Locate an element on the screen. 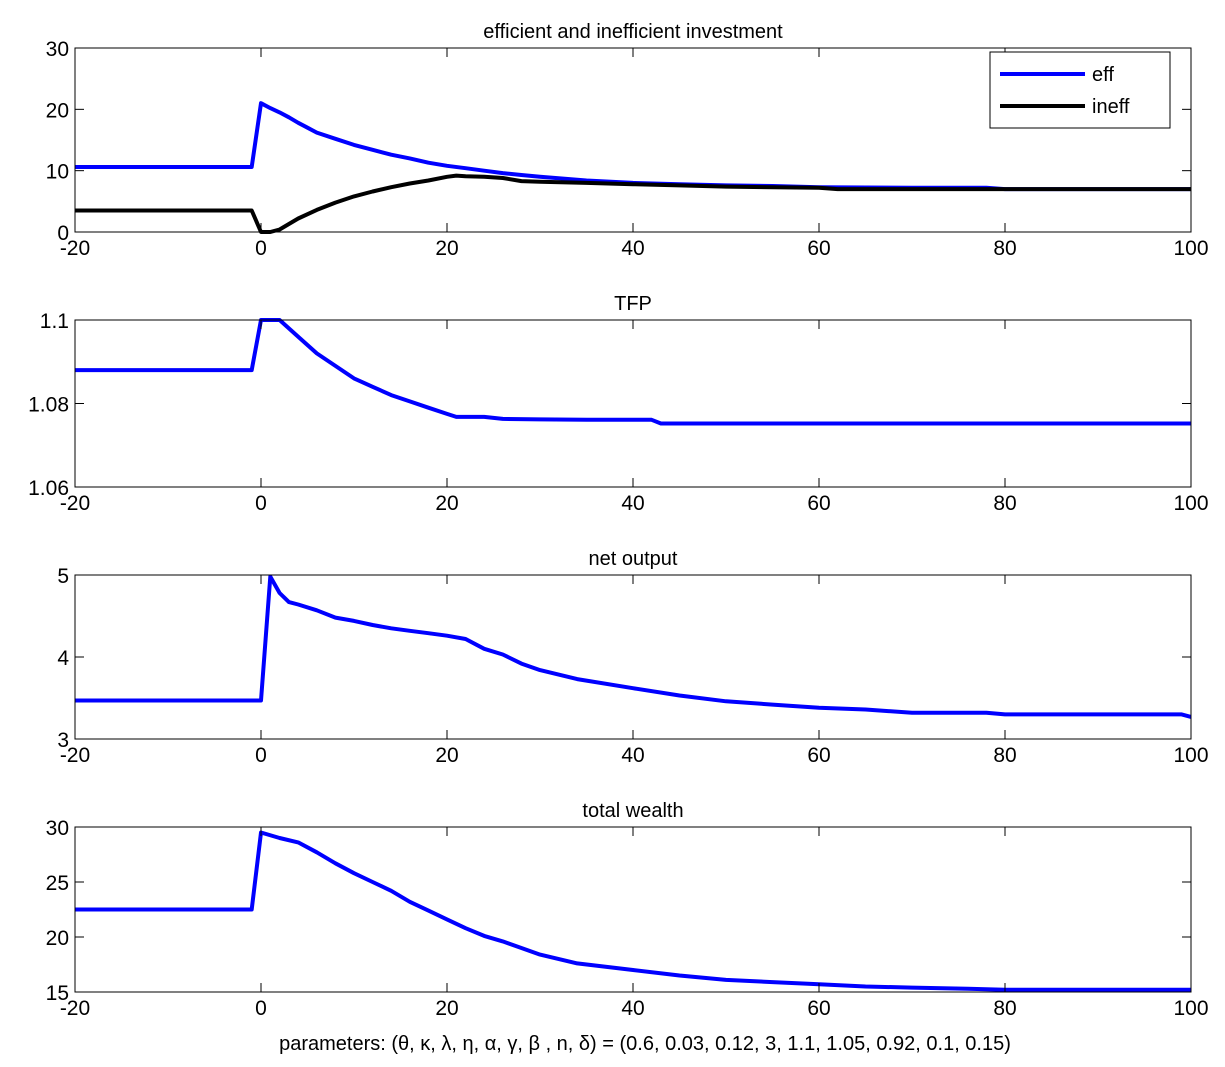  y-tick-label: 1.06 is located at coordinates (48, 488).